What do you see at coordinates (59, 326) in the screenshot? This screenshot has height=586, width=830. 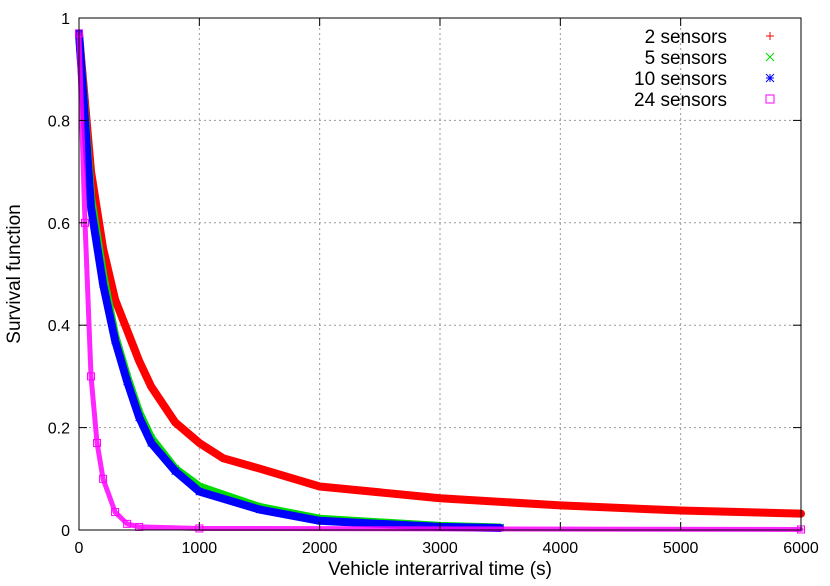 I see `y-tick-label: 0.4` at bounding box center [59, 326].